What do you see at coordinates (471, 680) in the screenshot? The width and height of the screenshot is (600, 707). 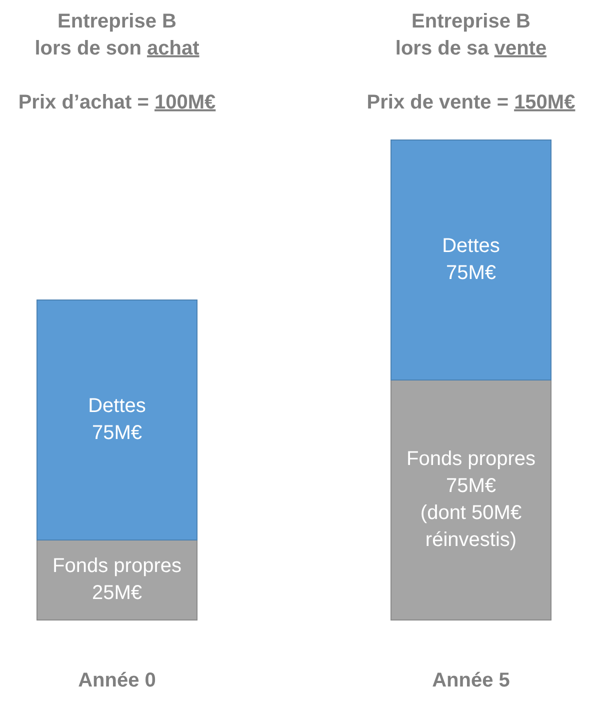 I see `x-tick-label: Année 5` at bounding box center [471, 680].